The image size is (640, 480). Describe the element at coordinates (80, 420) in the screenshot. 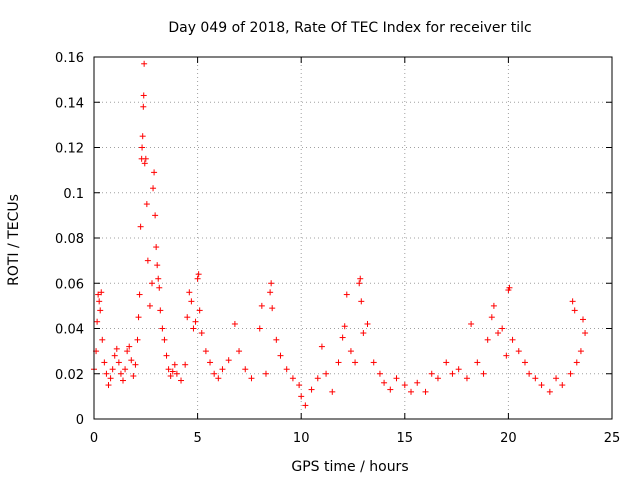

I see `y-tick-label: 0` at that location.